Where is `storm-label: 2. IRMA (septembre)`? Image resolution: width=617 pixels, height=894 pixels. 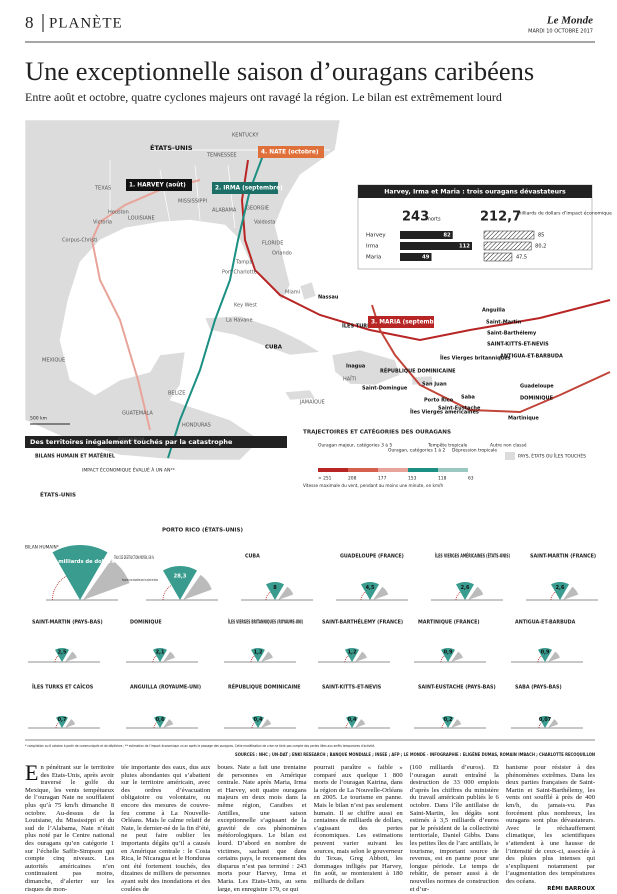 storm-label: 2. IRMA (septembre) is located at coordinates (249, 189).